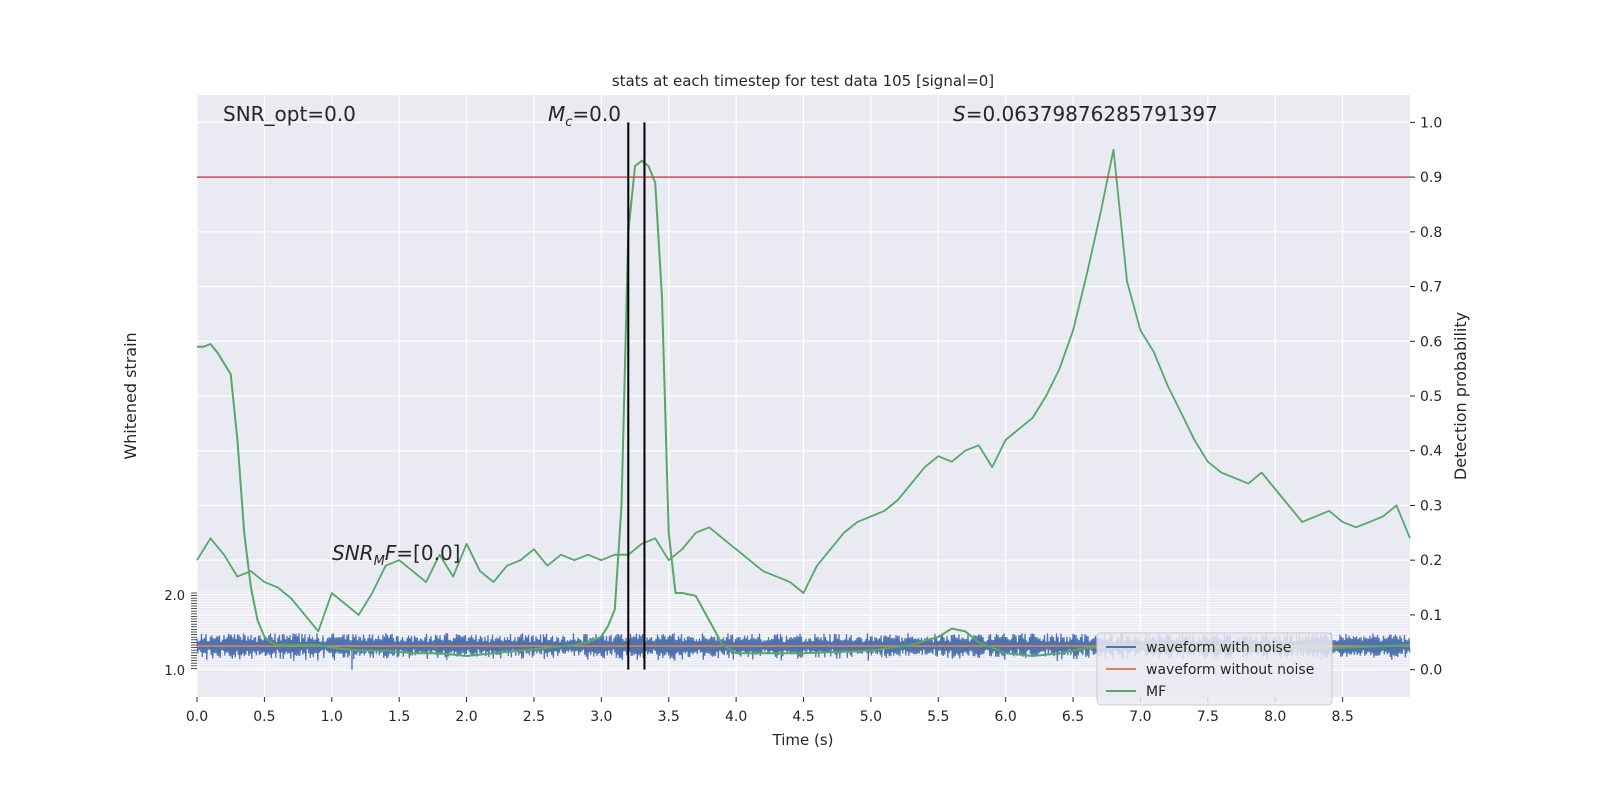 This screenshot has width=1600, height=800. What do you see at coordinates (1431, 288) in the screenshot?
I see `y-tick-label: 0.7` at bounding box center [1431, 288].